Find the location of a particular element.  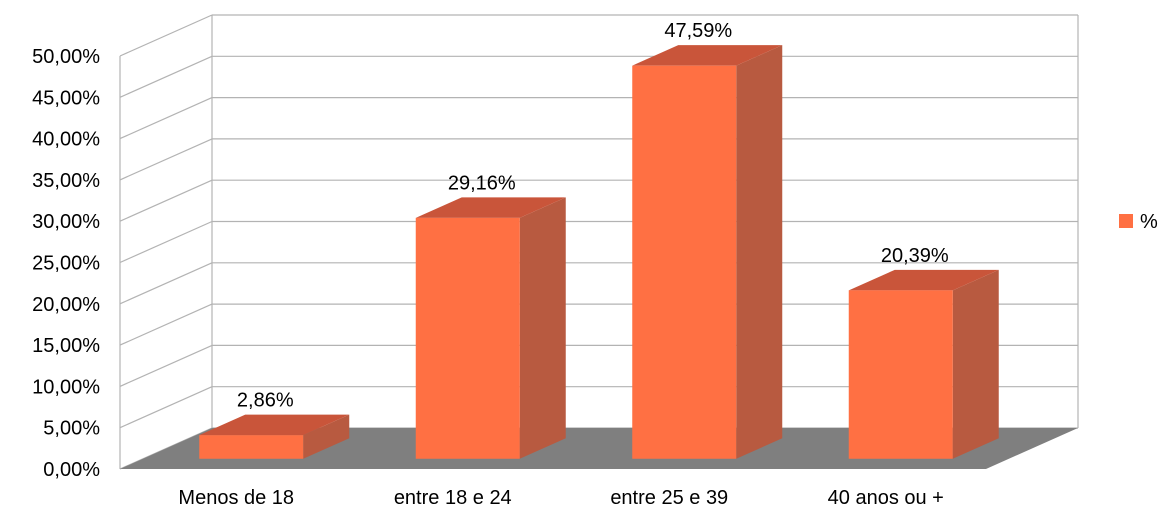

y-tick-label: 20,00% is located at coordinates (66, 305).